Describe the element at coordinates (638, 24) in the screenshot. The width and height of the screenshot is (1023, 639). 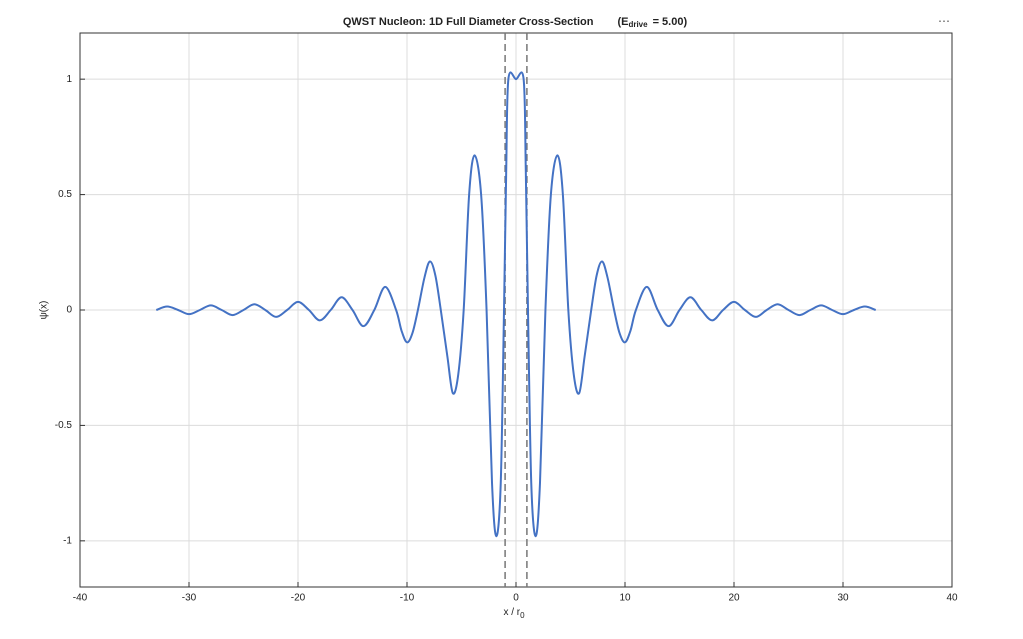
I see `title-subscript: drive` at that location.